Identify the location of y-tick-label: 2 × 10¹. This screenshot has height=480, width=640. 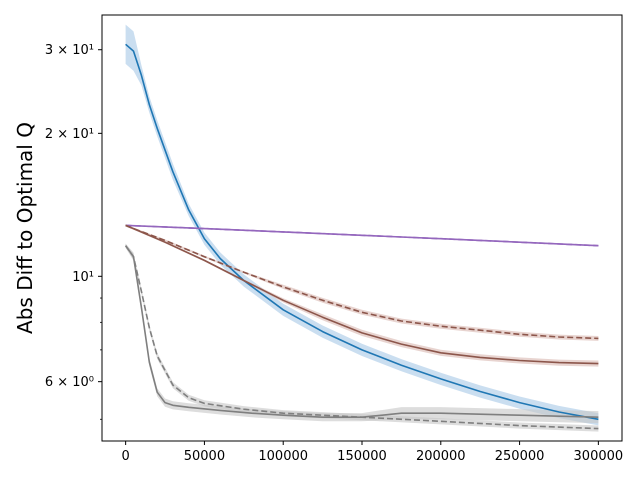
(69, 134).